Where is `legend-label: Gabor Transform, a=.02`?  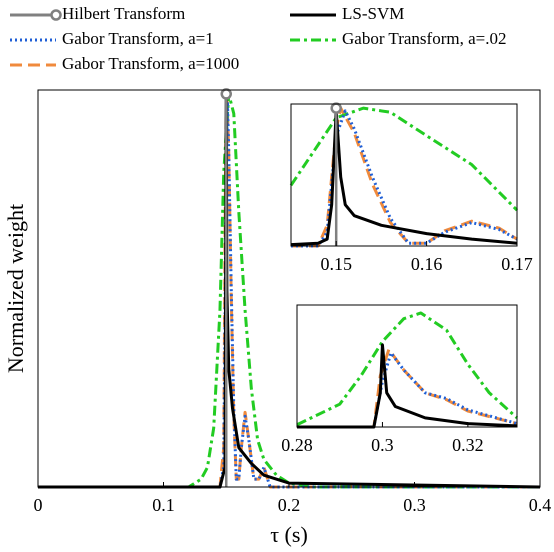
legend-label: Gabor Transform, a=.02 is located at coordinates (424, 38).